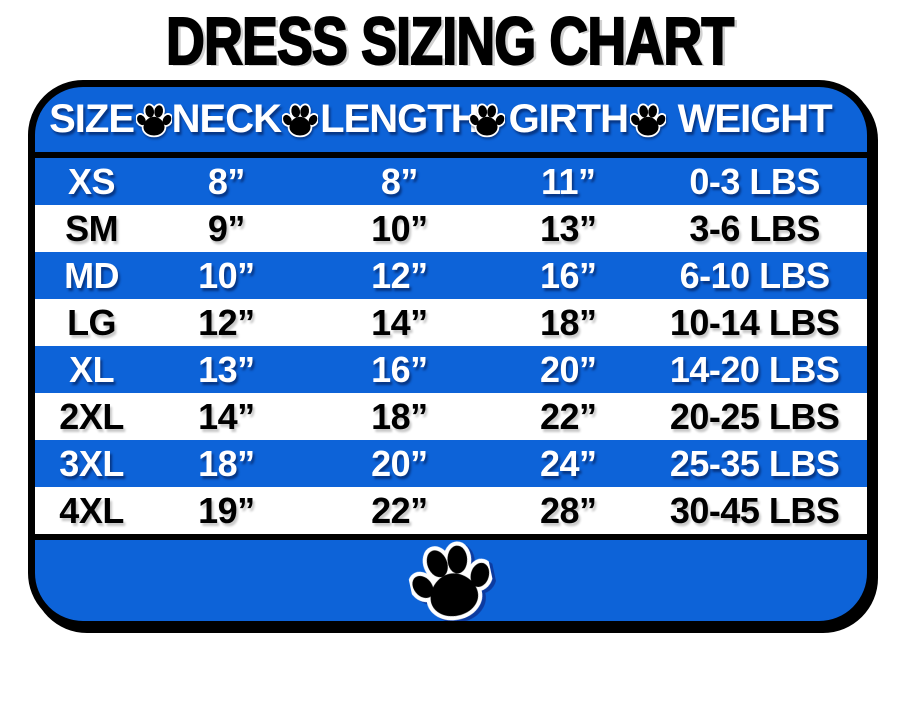 The width and height of the screenshot is (900, 705). Describe the element at coordinates (568, 369) in the screenshot. I see `girth-cell: 20”` at that location.